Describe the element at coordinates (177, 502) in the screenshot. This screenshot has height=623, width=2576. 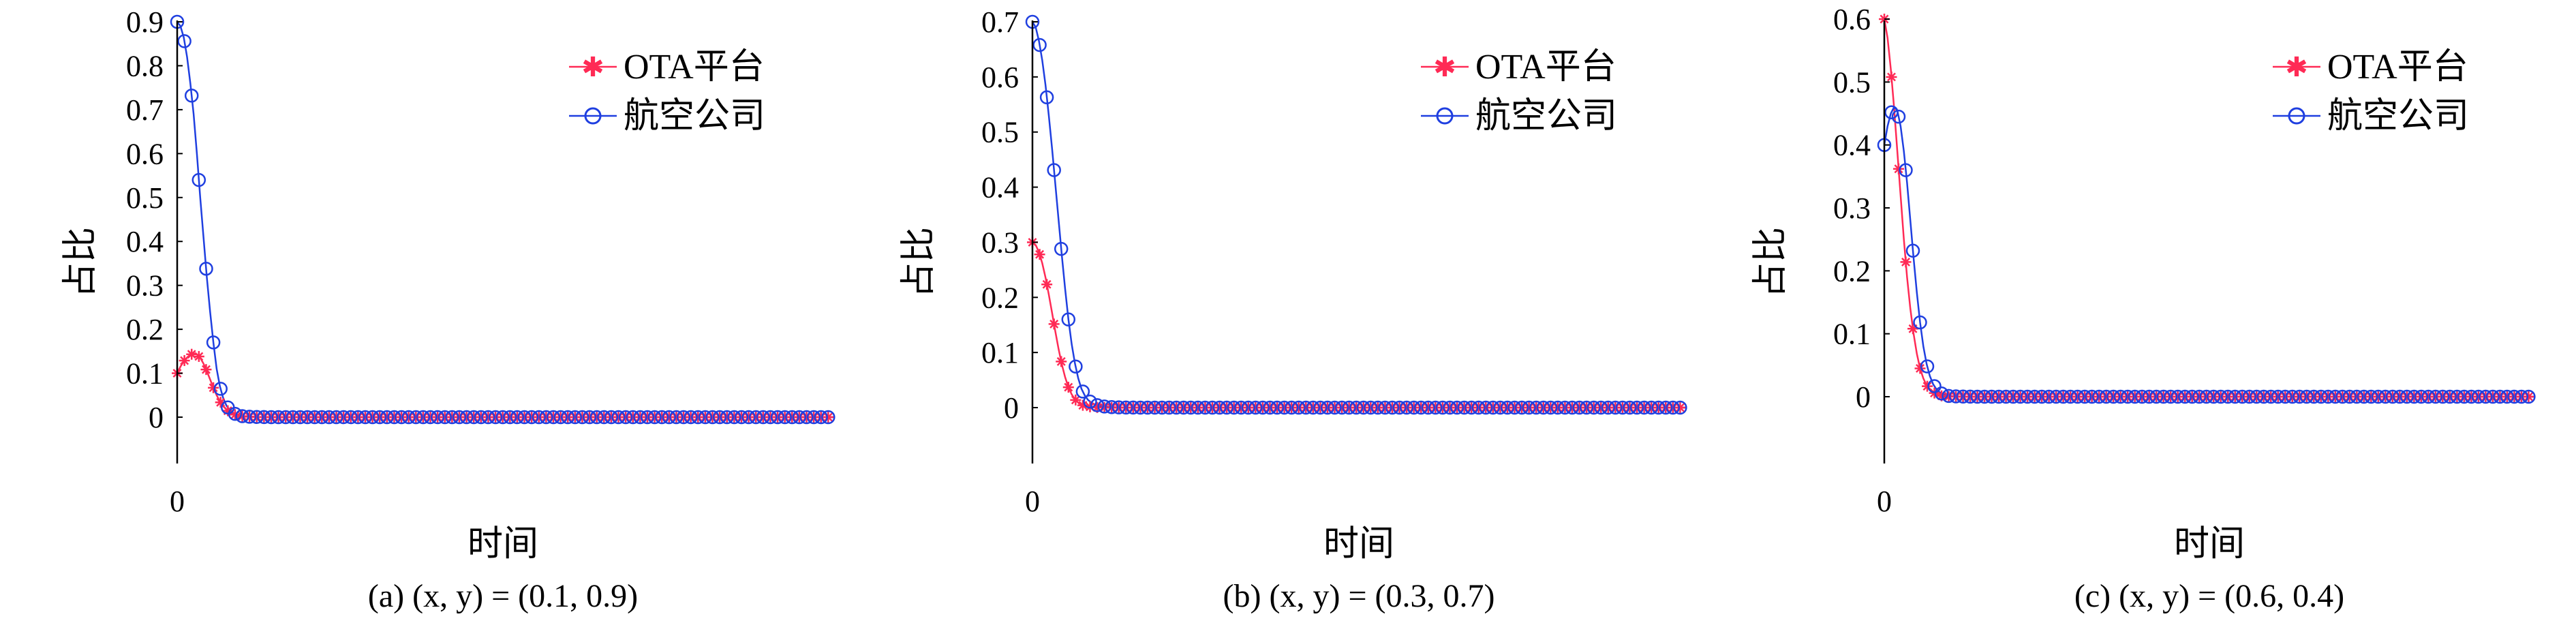
I see `chart-a-x-tick-0: 0` at that location.